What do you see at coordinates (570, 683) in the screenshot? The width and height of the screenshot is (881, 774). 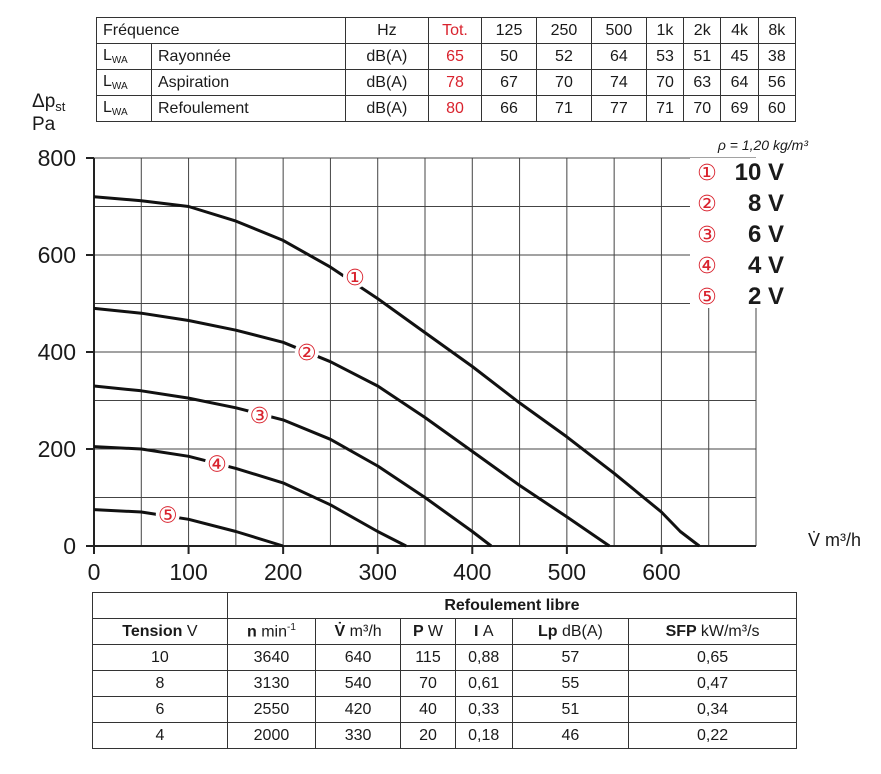 I see `perf-cell: 55` at bounding box center [570, 683].